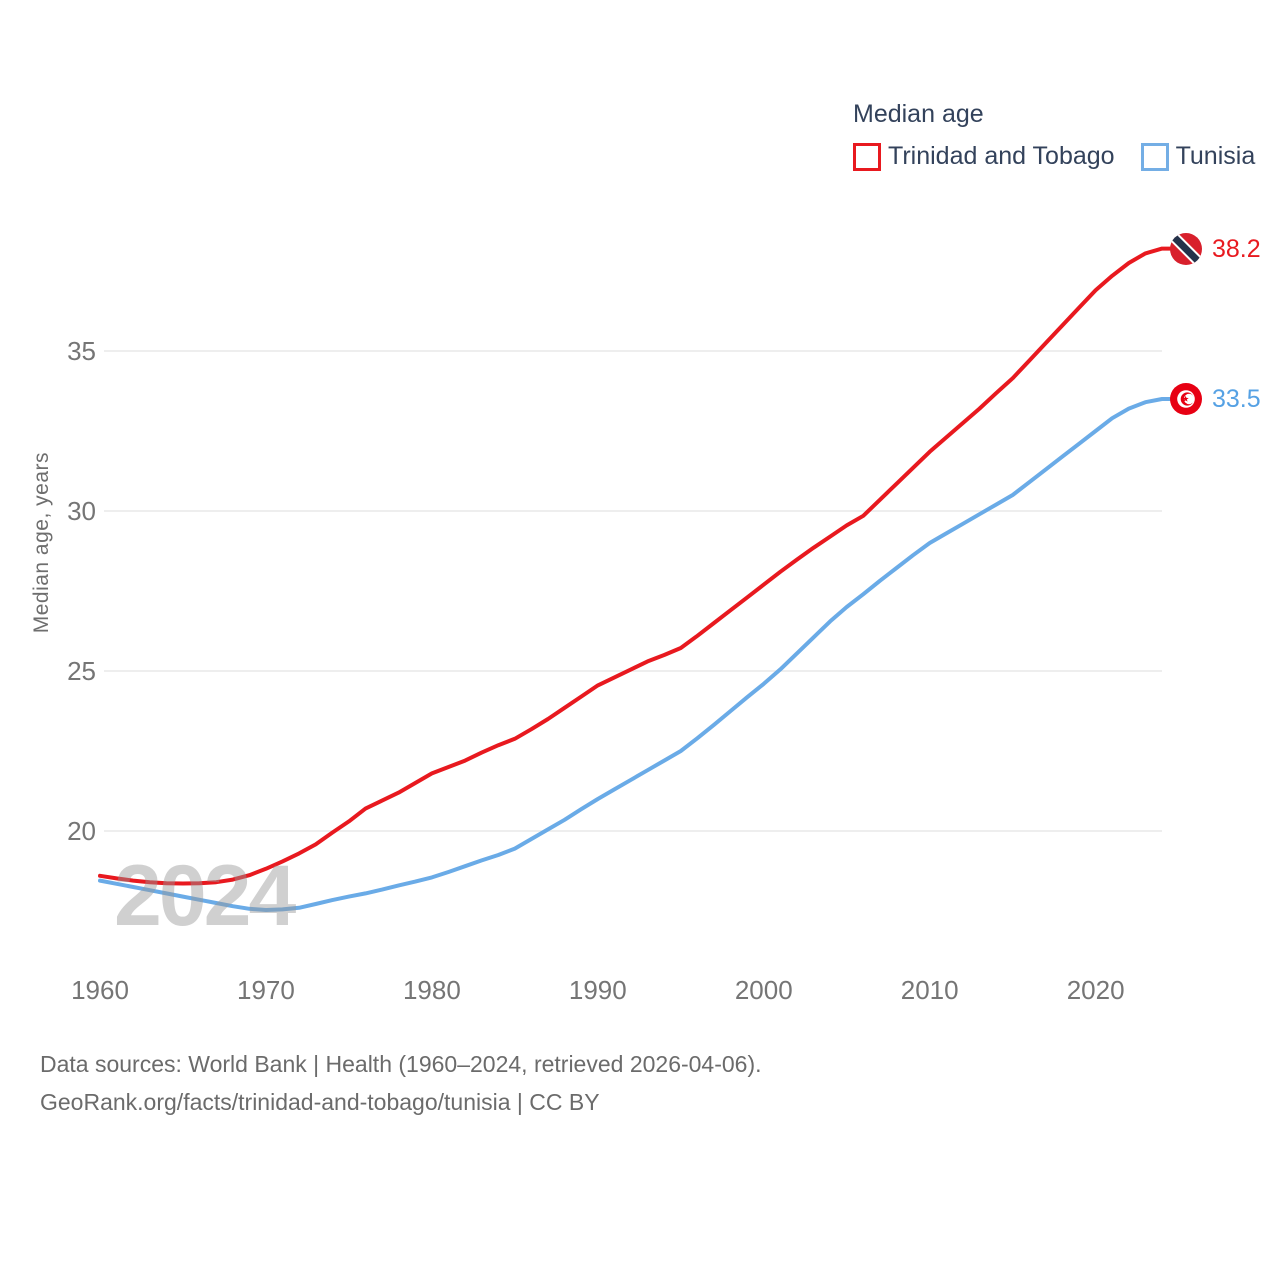  I want to click on y-axis-title: Median age, years, so click(41, 543).